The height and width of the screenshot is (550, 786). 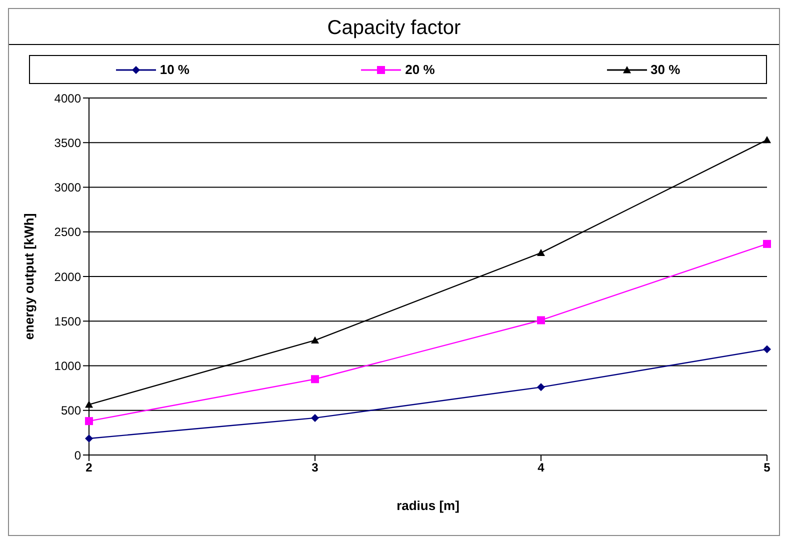 What do you see at coordinates (68, 277) in the screenshot?
I see `y-tick-label: 2000` at bounding box center [68, 277].